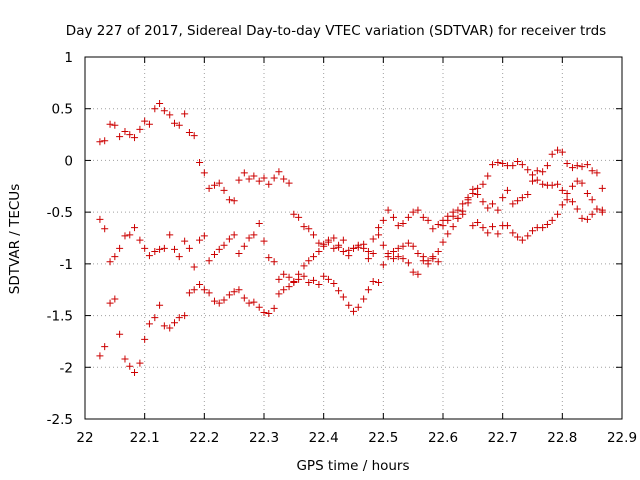 This screenshot has width=640, height=480. What do you see at coordinates (352, 466) in the screenshot?
I see `x-axis-label: GPS time / hours` at bounding box center [352, 466].